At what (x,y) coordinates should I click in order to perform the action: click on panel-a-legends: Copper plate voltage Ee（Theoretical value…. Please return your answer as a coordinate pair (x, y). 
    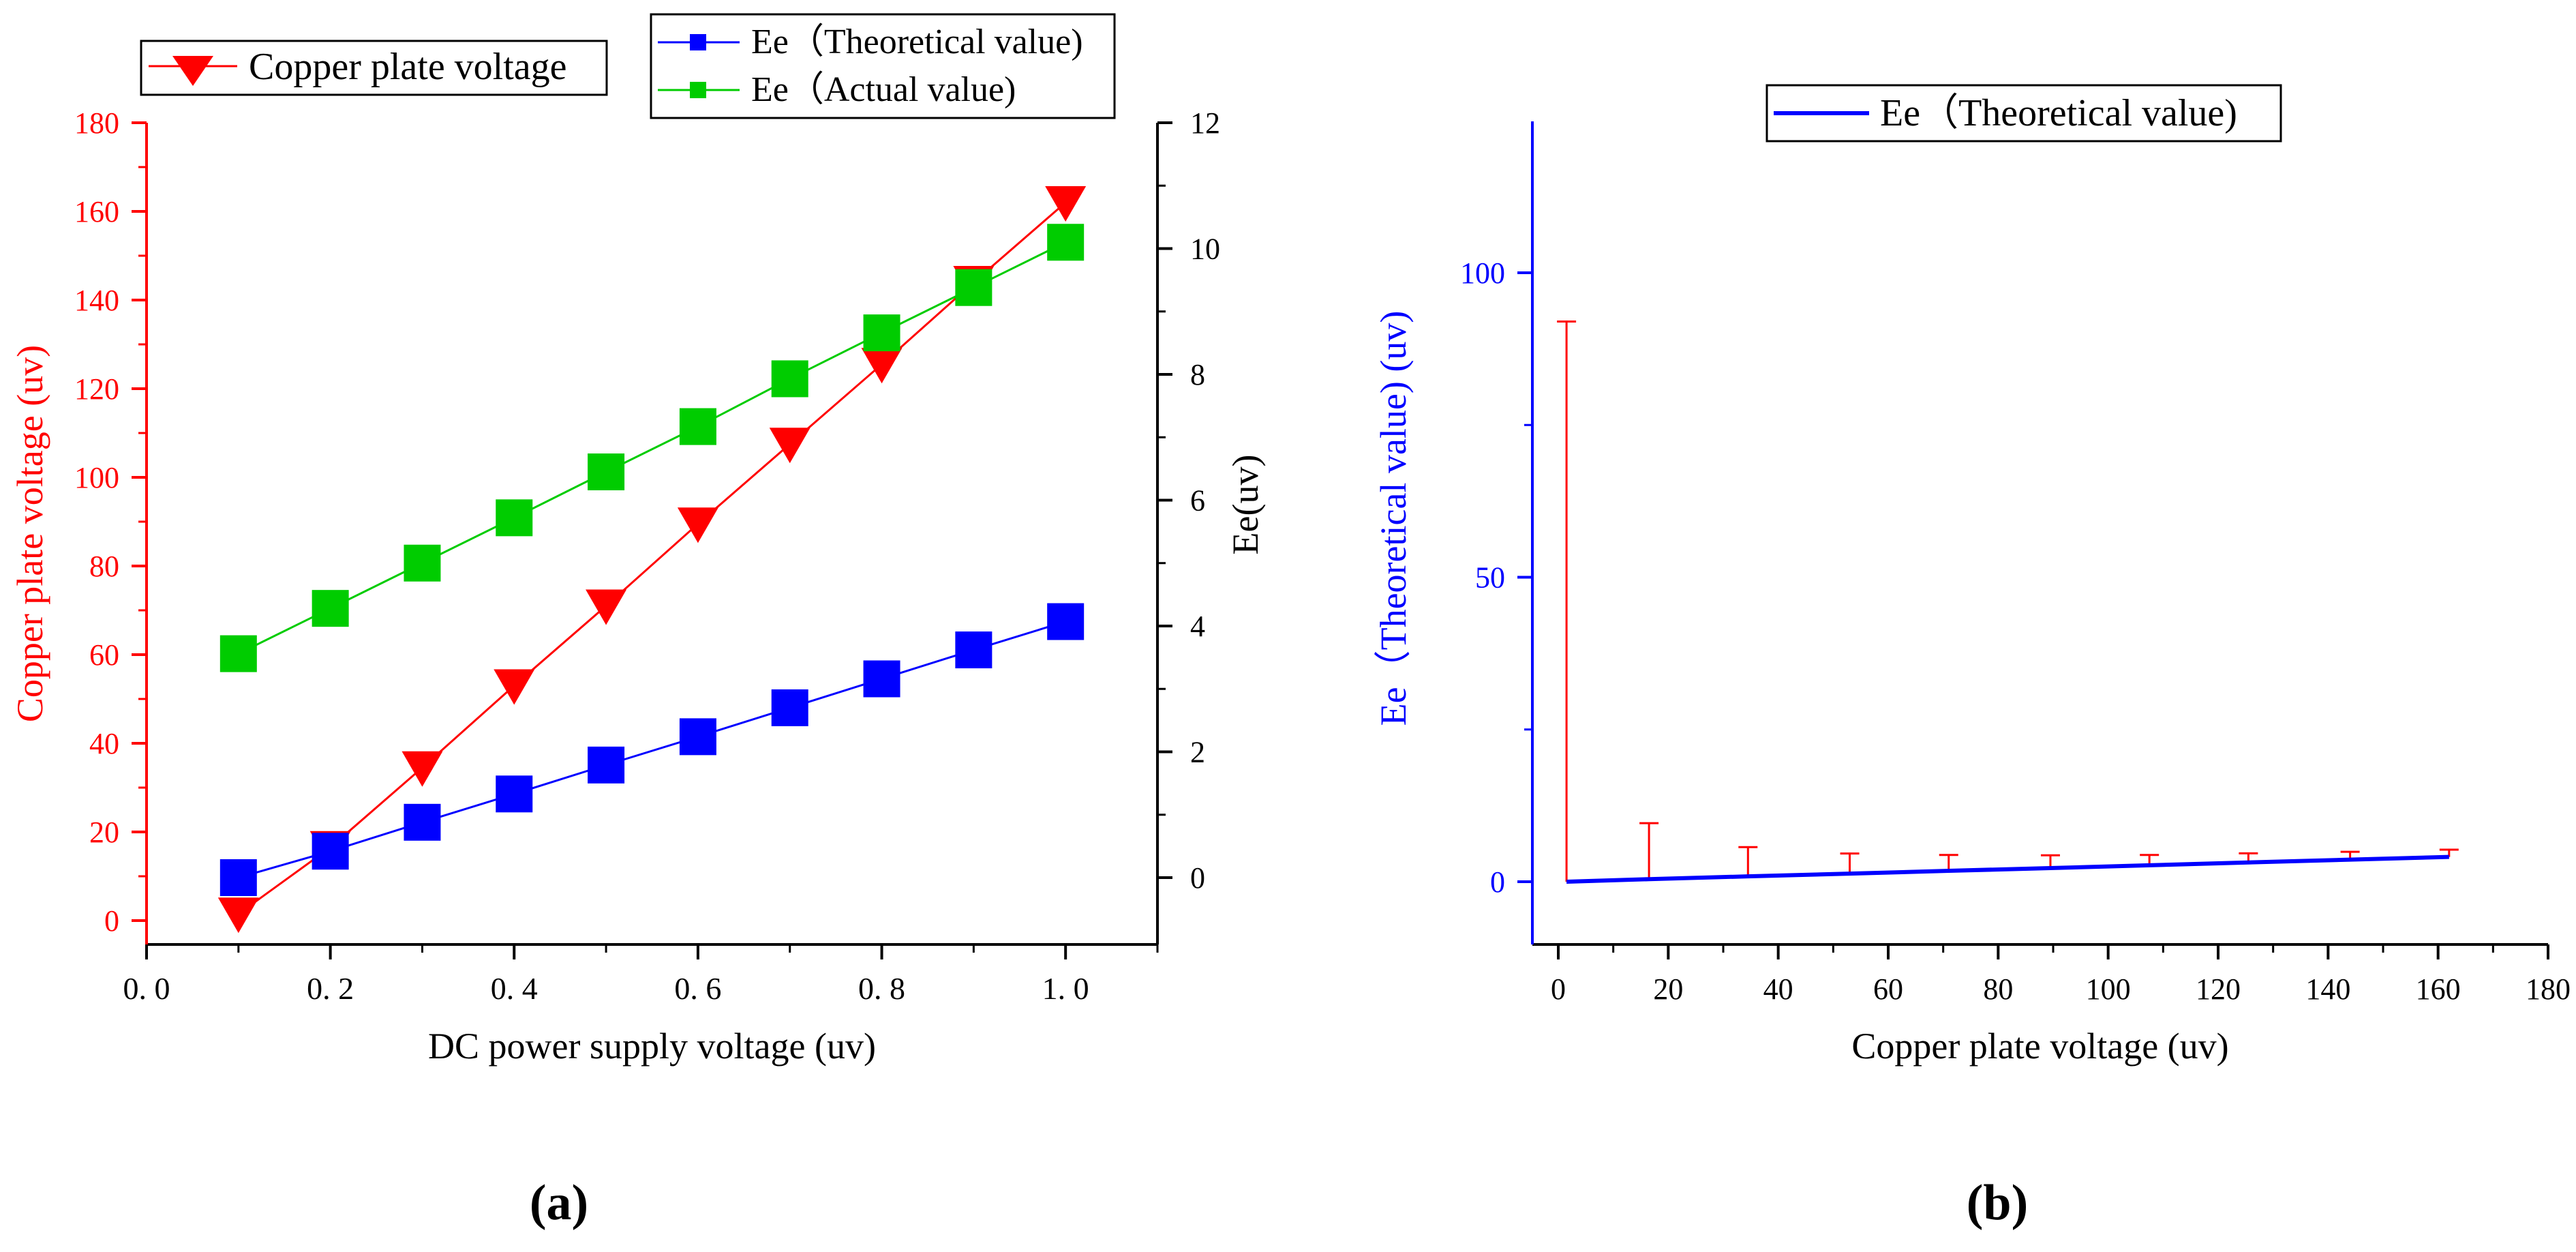
    Looking at the image, I should click on (628, 66).